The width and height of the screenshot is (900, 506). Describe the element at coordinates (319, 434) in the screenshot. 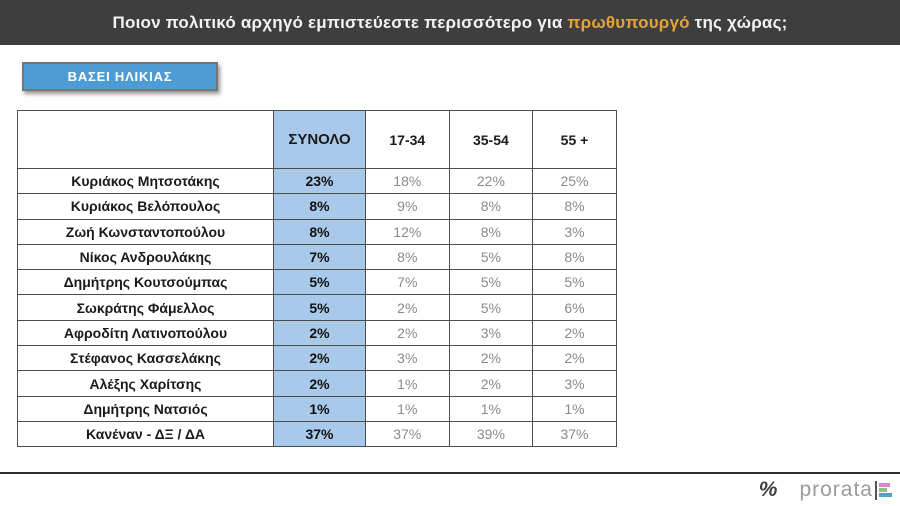

I see `total-value: 37%` at that location.